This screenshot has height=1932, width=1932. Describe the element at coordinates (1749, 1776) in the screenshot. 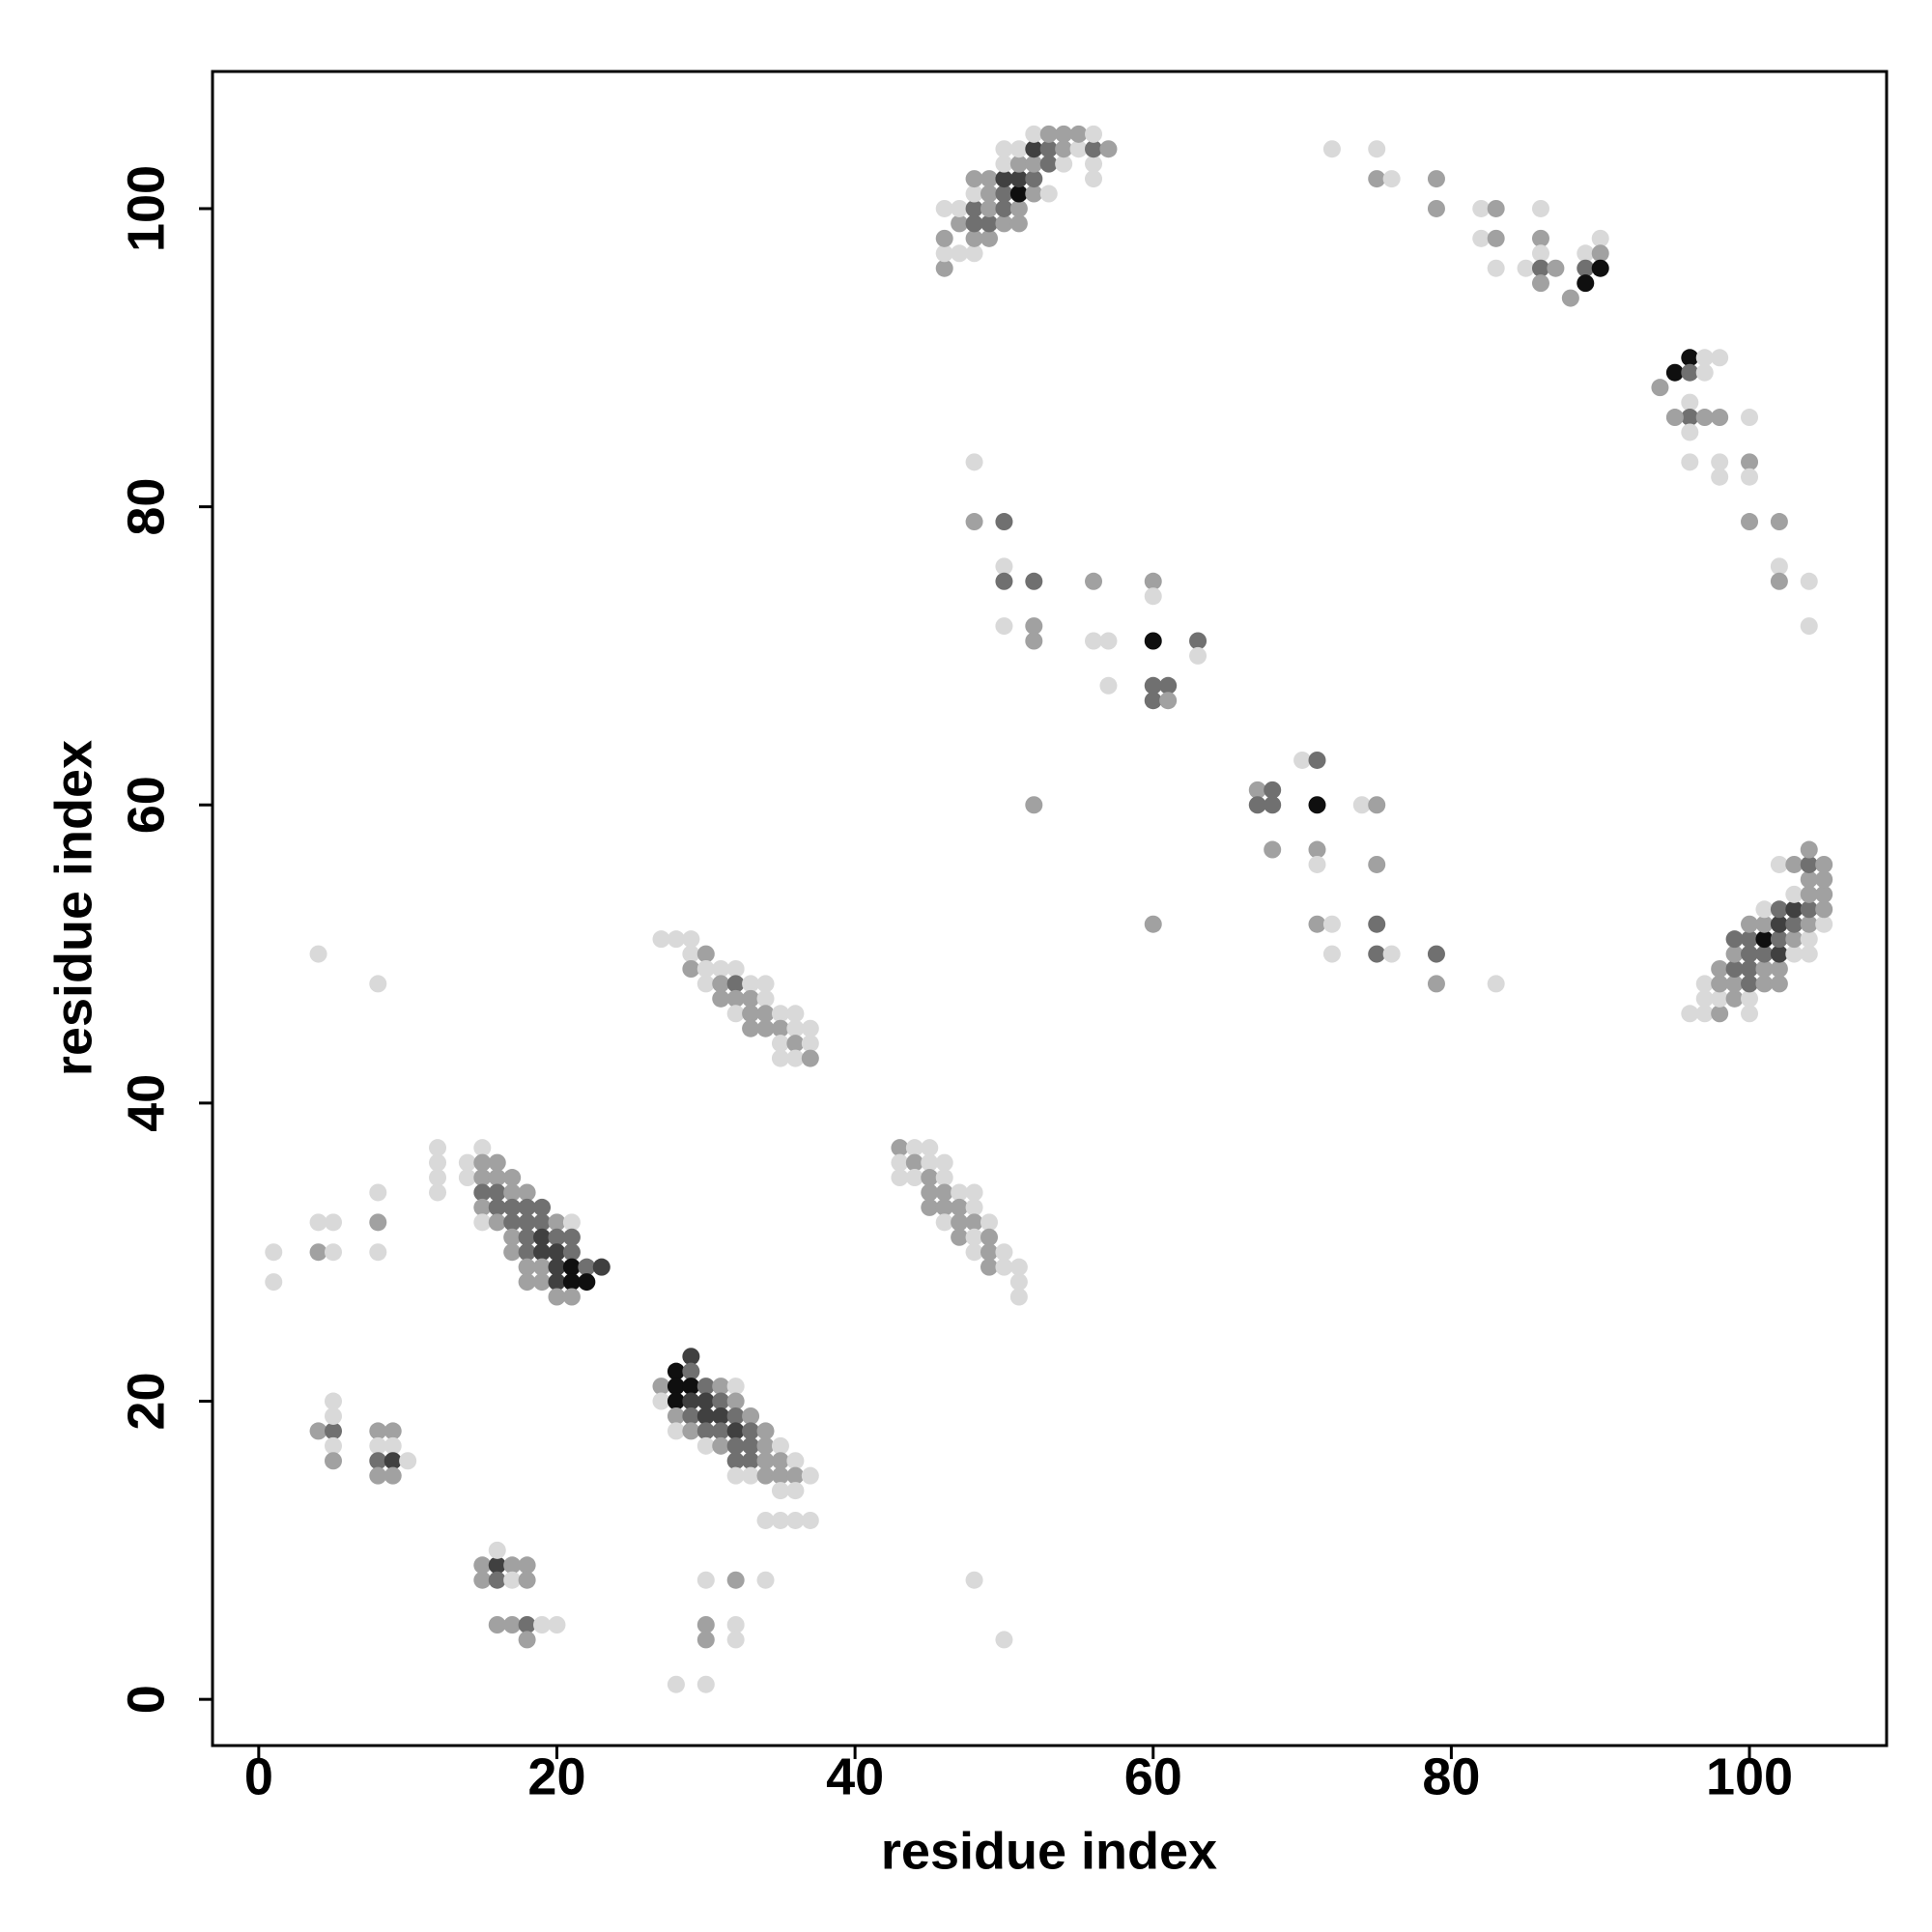

I see `x-tick-label: 100` at that location.